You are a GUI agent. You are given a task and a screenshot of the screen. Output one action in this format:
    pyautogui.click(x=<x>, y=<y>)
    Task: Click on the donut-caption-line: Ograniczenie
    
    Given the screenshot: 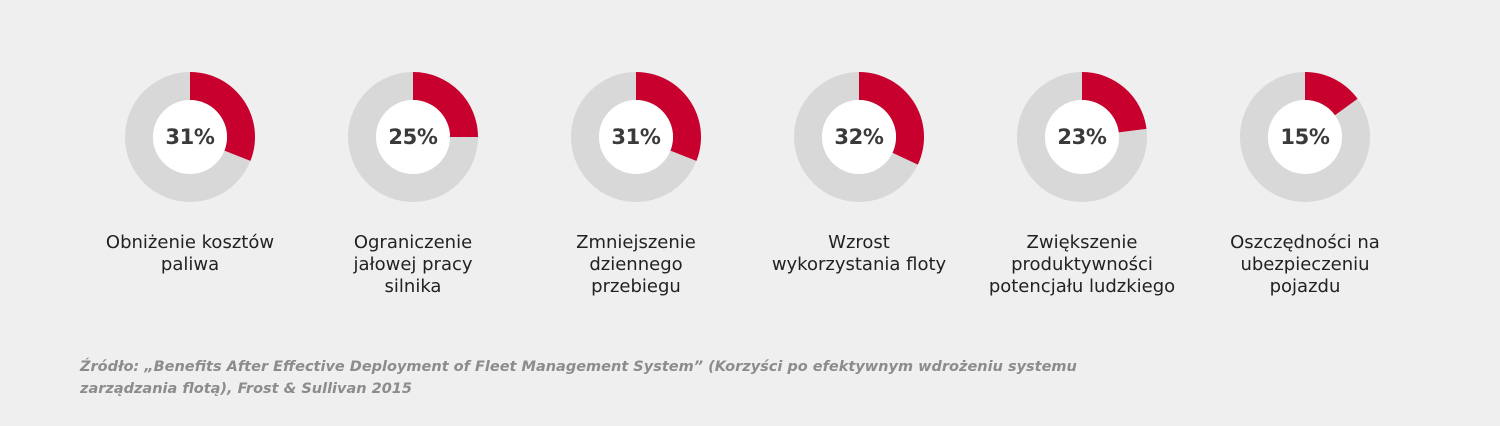 What is the action you would take?
    pyautogui.click(x=413, y=242)
    